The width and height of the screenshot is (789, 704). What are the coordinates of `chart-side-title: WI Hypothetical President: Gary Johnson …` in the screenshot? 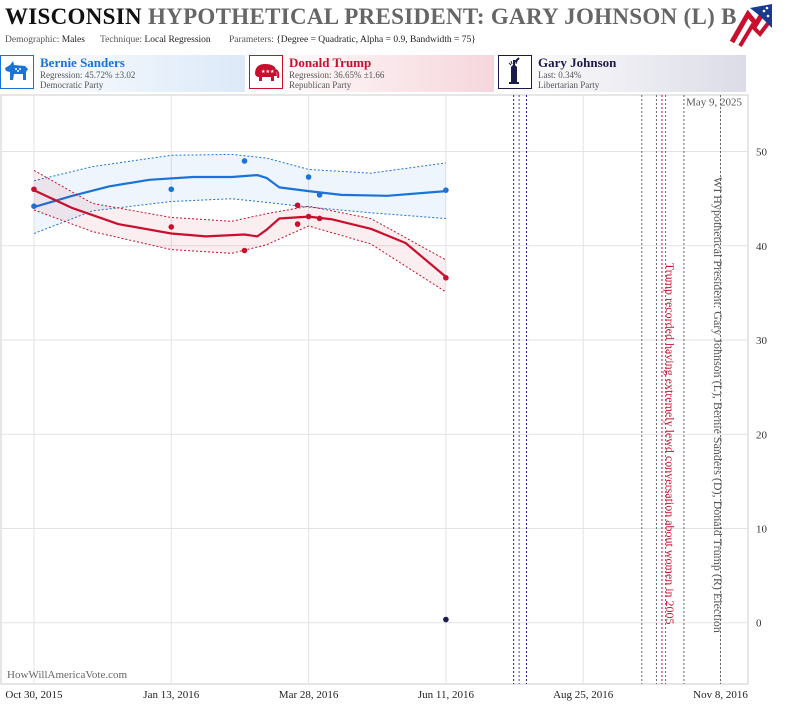 It's located at (718, 405).